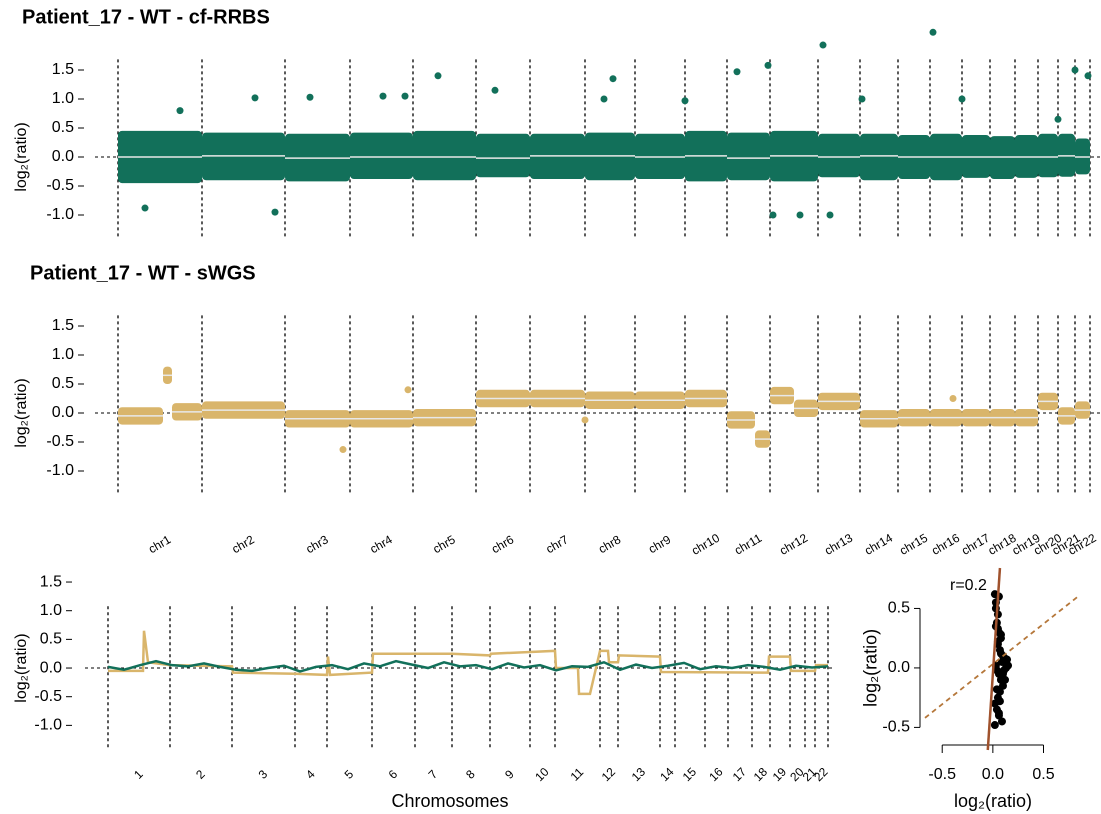 This screenshot has width=1101, height=814. What do you see at coordinates (913, 544) in the screenshot?
I see `chromosome-label: chr15` at bounding box center [913, 544].